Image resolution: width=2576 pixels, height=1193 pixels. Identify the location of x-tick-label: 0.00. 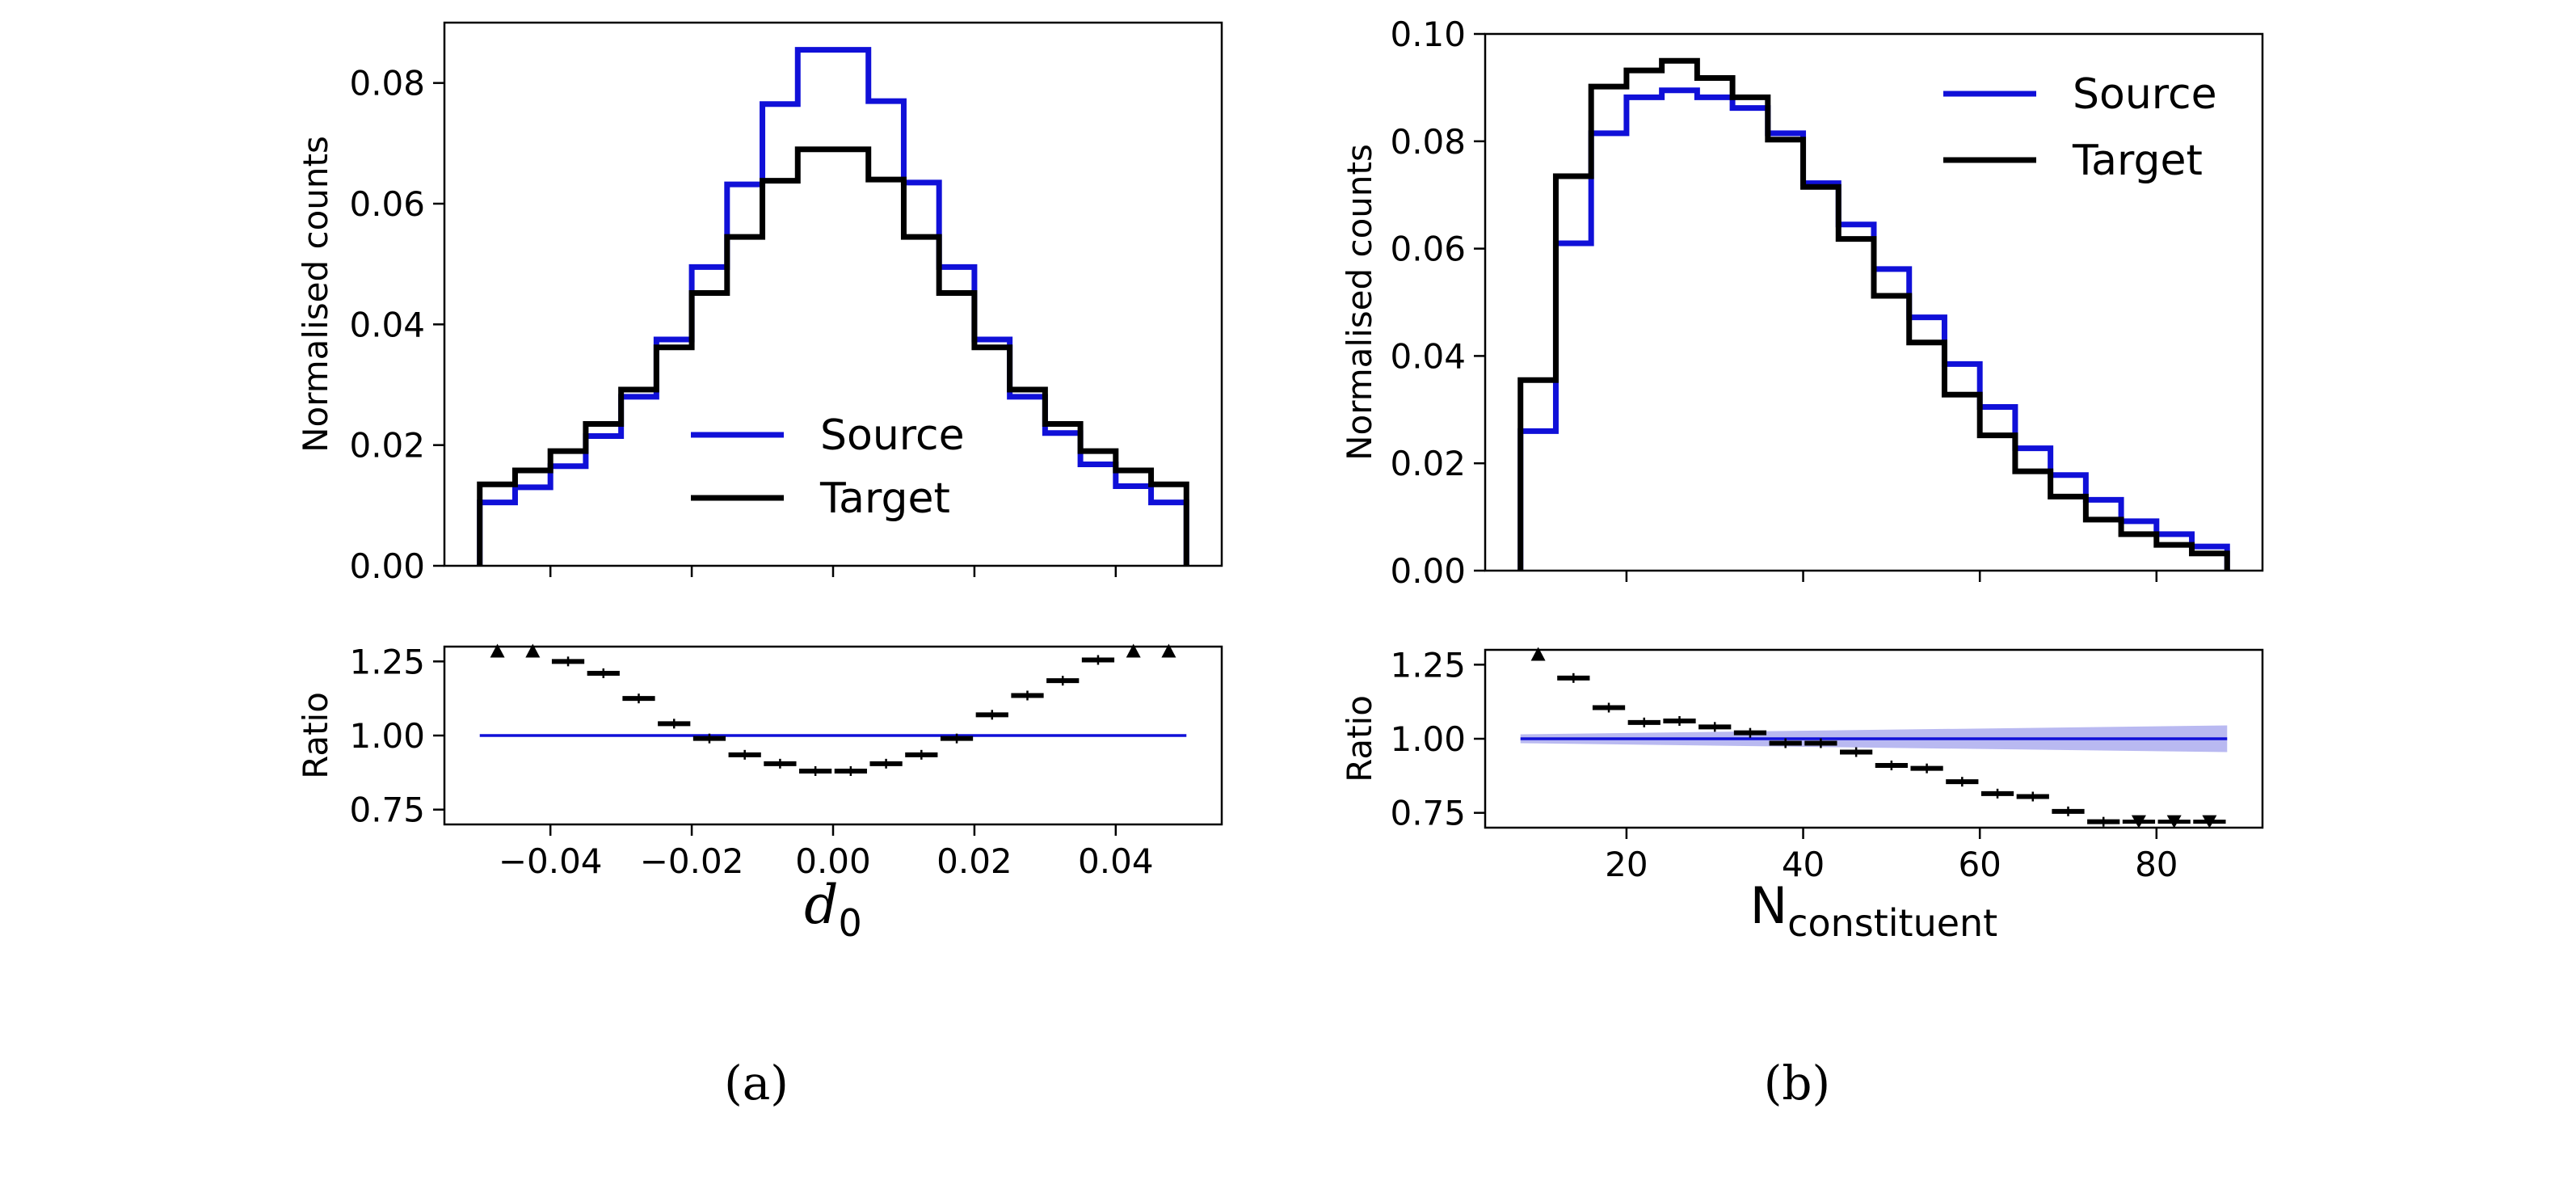
(833, 861).